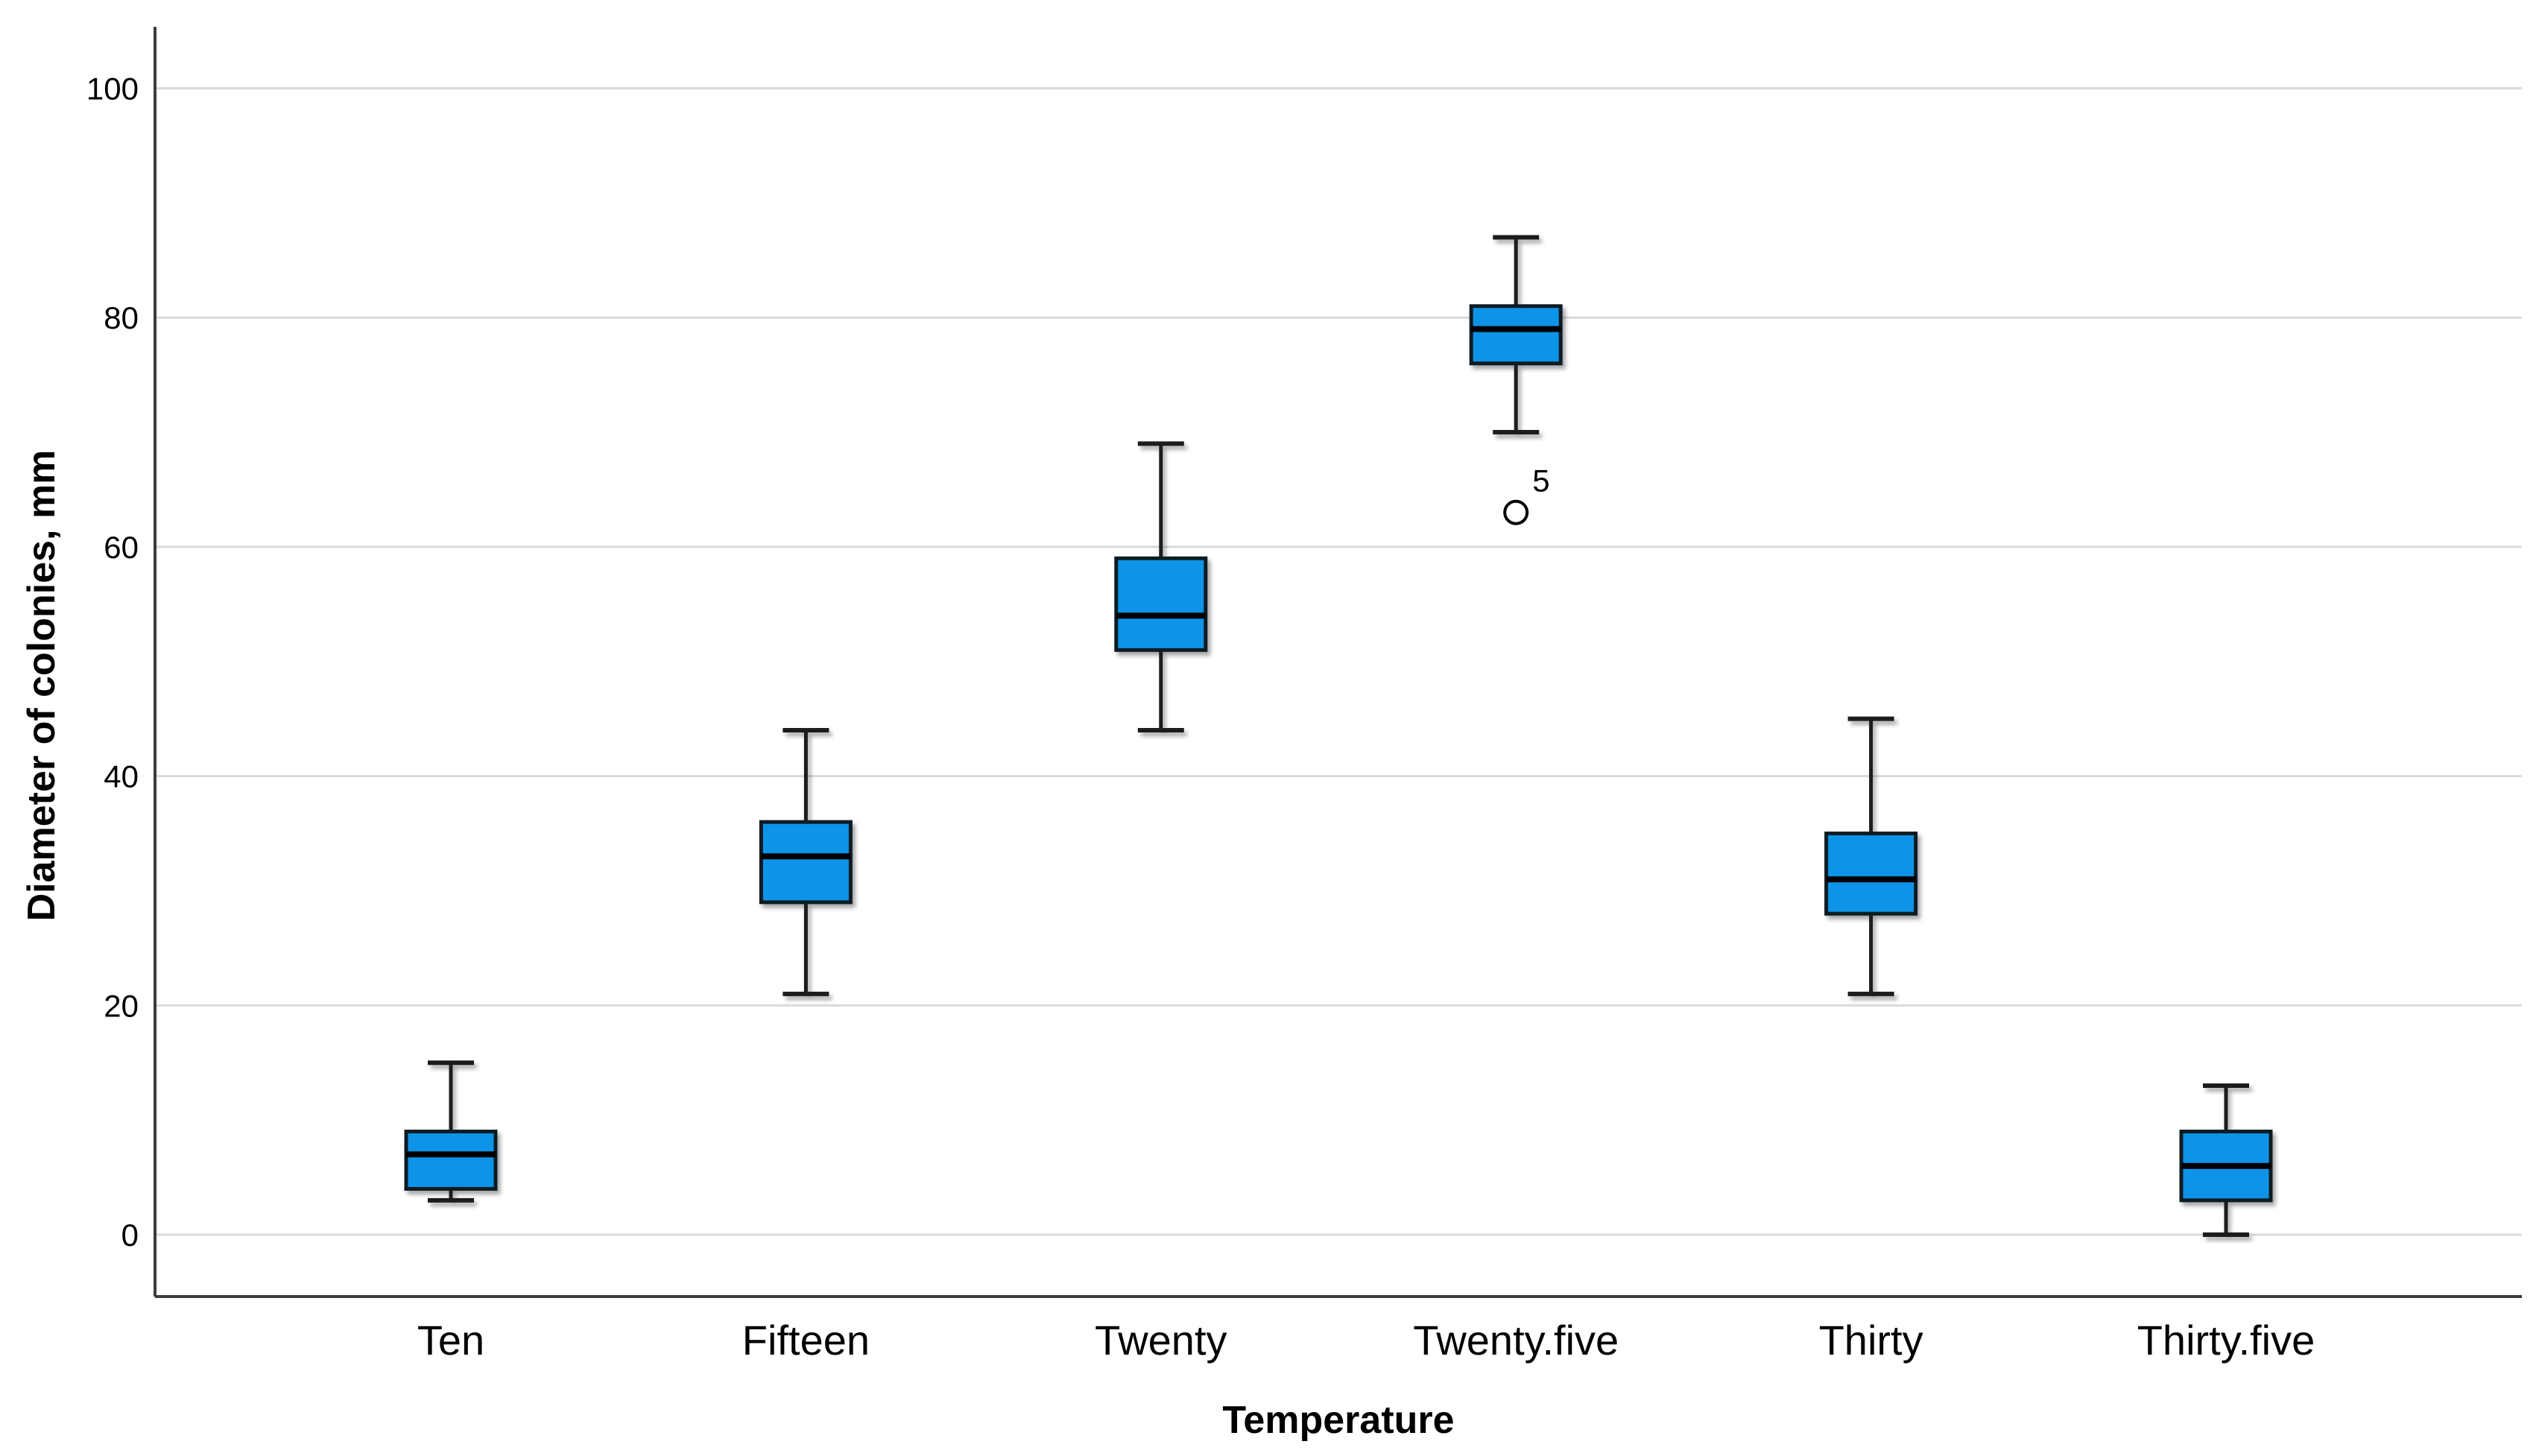 The height and width of the screenshot is (1456, 2539). I want to click on boxplot-Thirty, so click(1871, 856).